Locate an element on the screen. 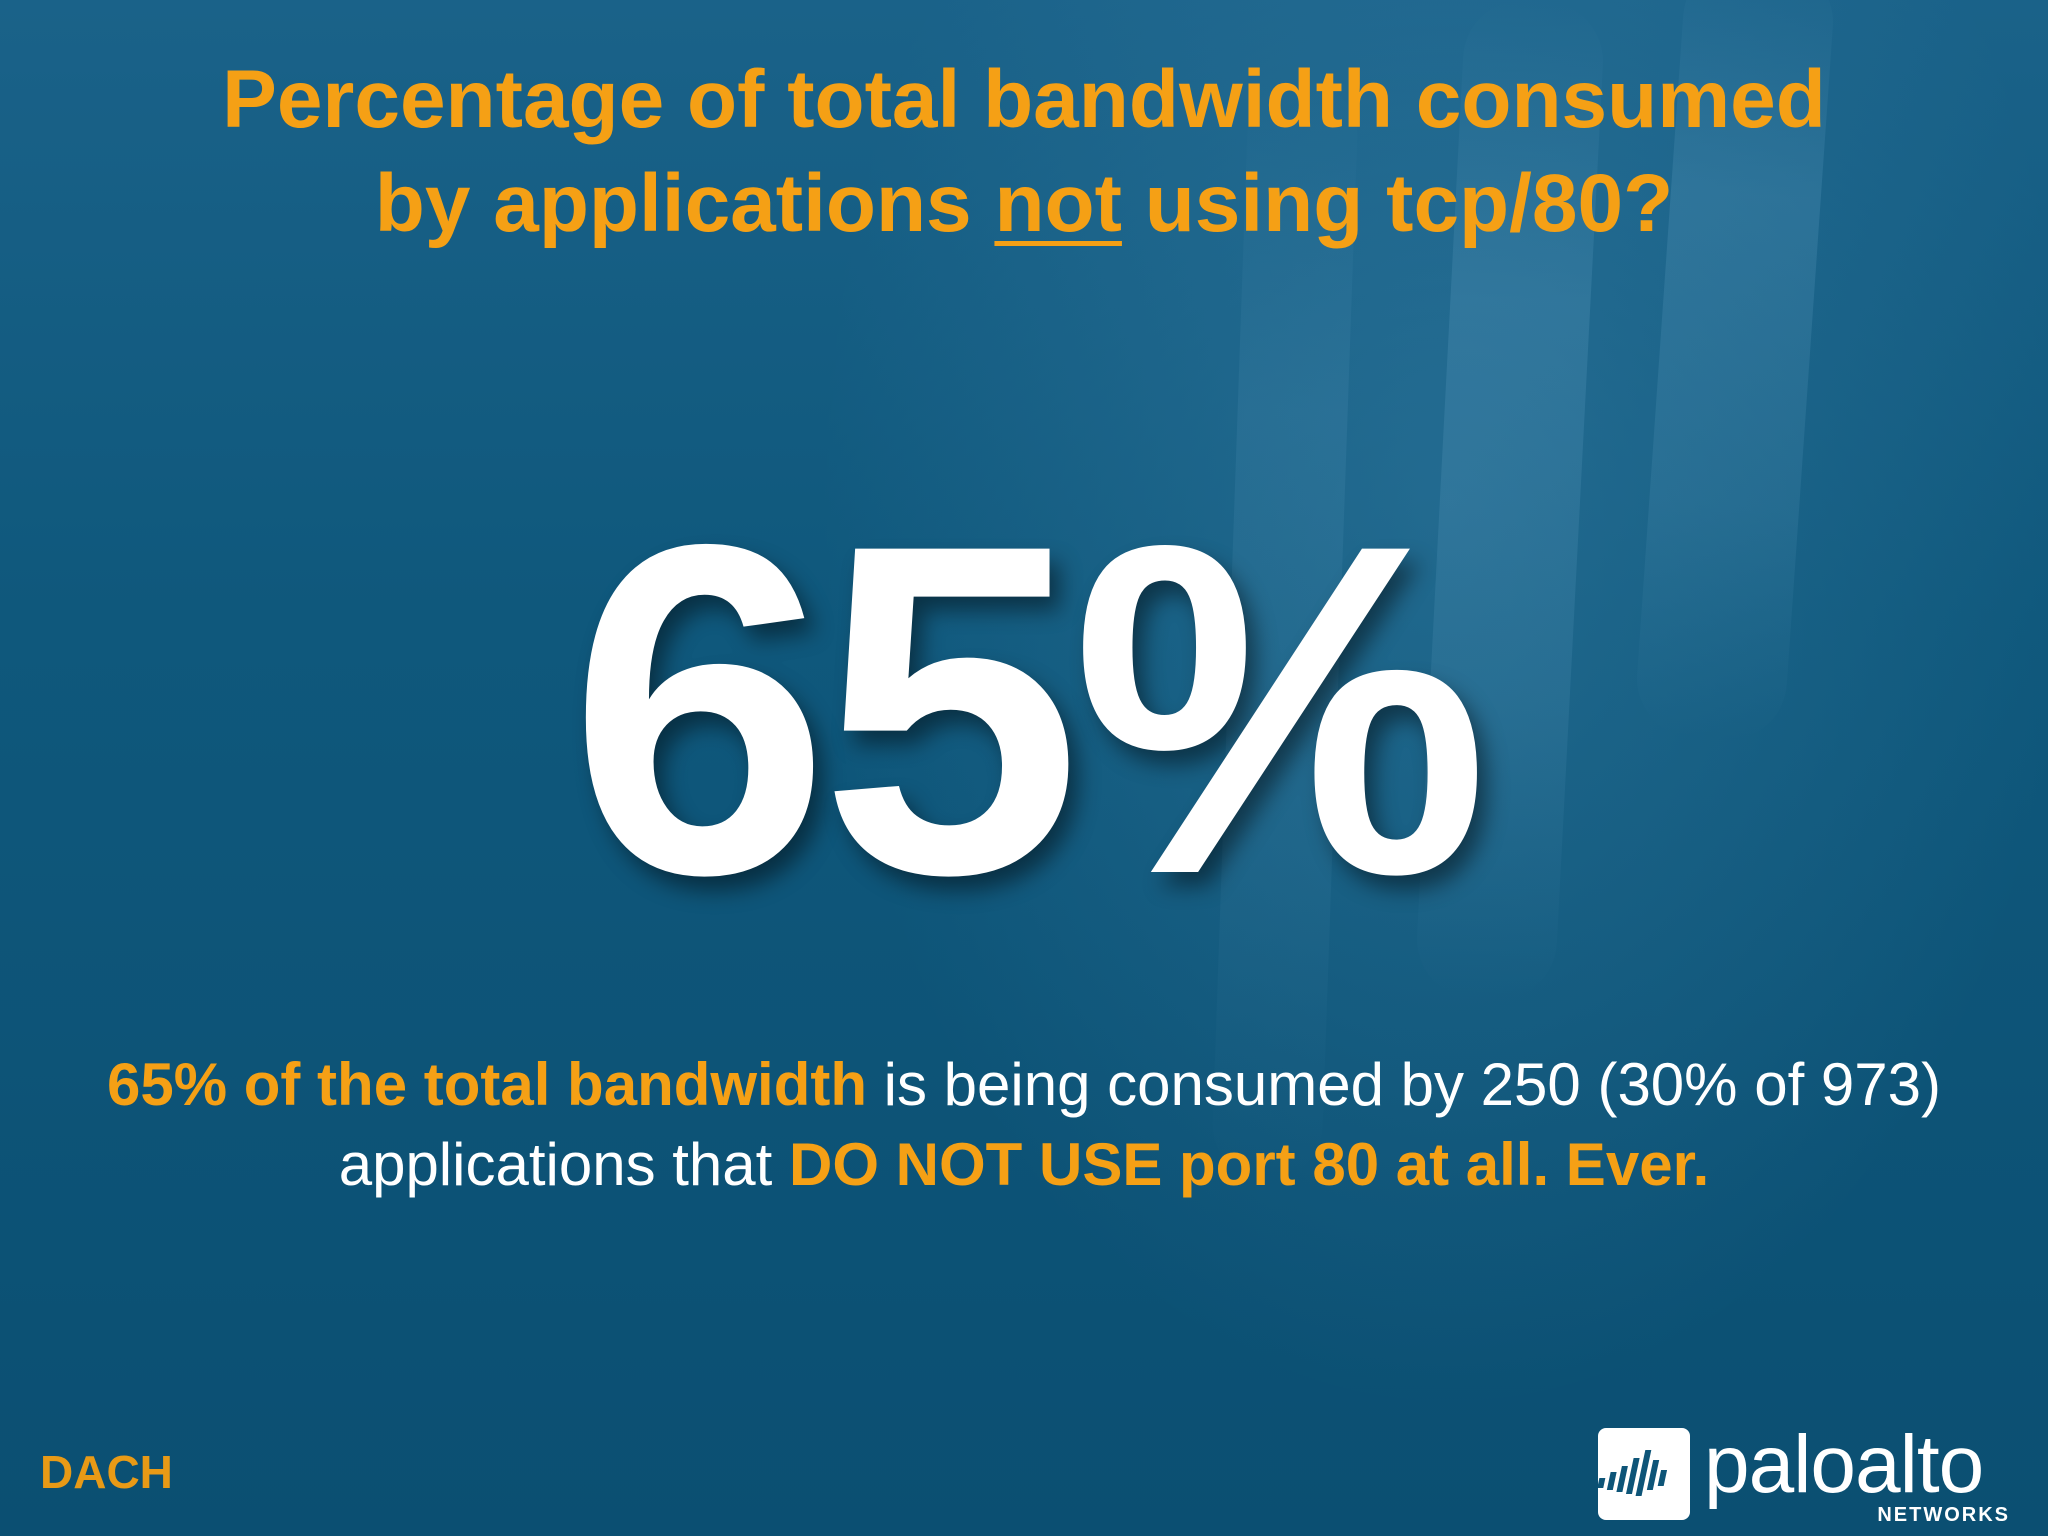 Image resolution: width=2048 pixels, height=1536 pixels. slide-title-underlined-word: not is located at coordinates (1058, 203).